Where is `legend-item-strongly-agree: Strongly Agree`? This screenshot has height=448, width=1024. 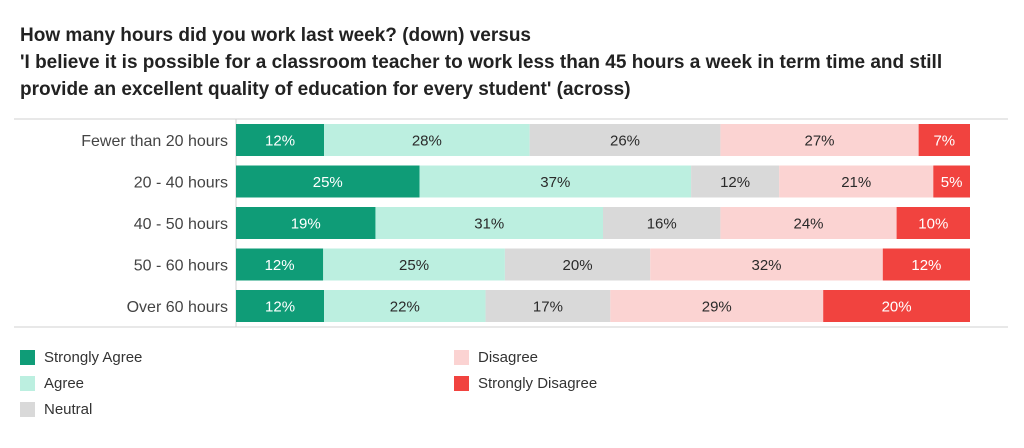
legend-item-strongly-agree: Strongly Agree is located at coordinates (81, 357).